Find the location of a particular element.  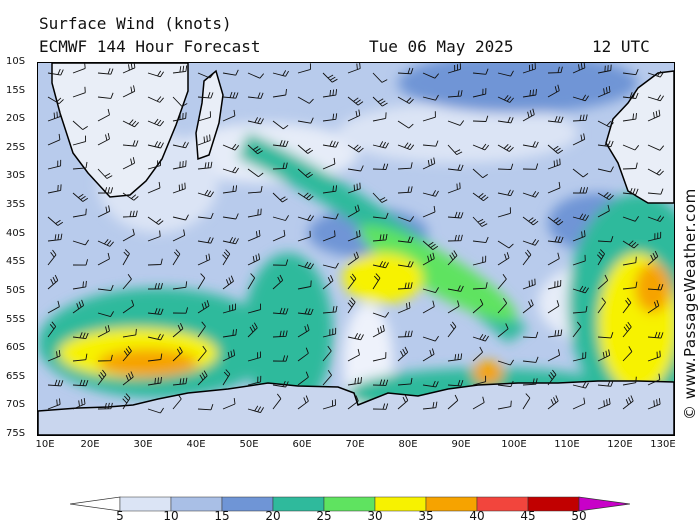

colorbar-label: 40 is located at coordinates (477, 516).